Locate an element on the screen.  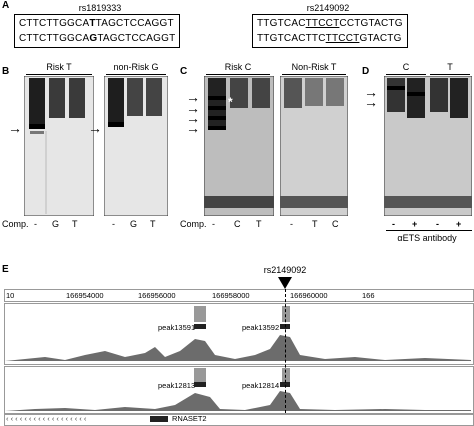
panel-b-label: B is located at coordinates (6, 71).